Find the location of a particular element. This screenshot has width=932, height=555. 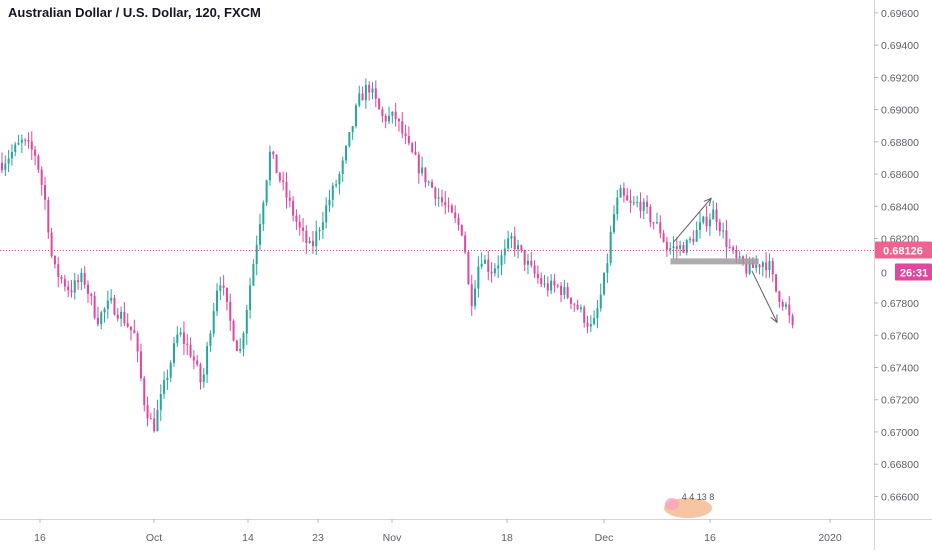

last-price-value: 0.68126 is located at coordinates (903, 251).